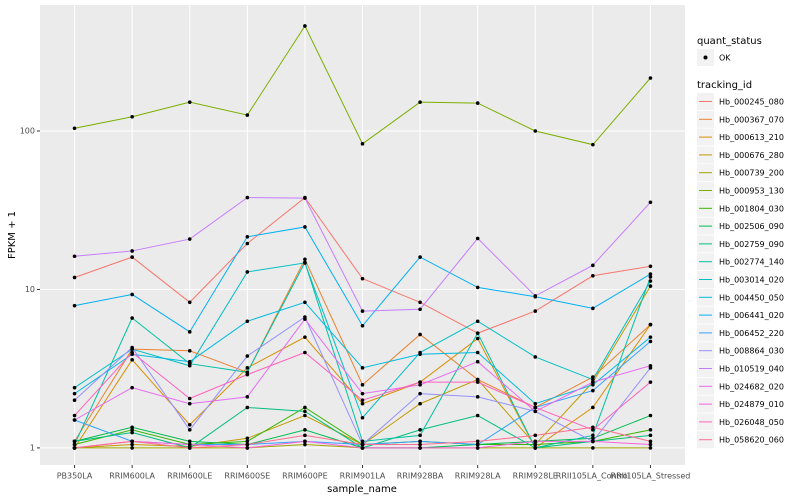 This screenshot has height=500, width=800. What do you see at coordinates (305, 476) in the screenshot?
I see `x-tick-label: RRIM600PE` at bounding box center [305, 476].